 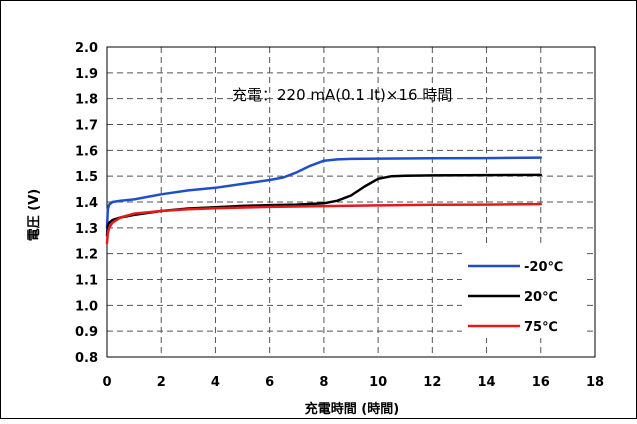 What do you see at coordinates (541, 382) in the screenshot?
I see `x-tick-label: 16` at bounding box center [541, 382].